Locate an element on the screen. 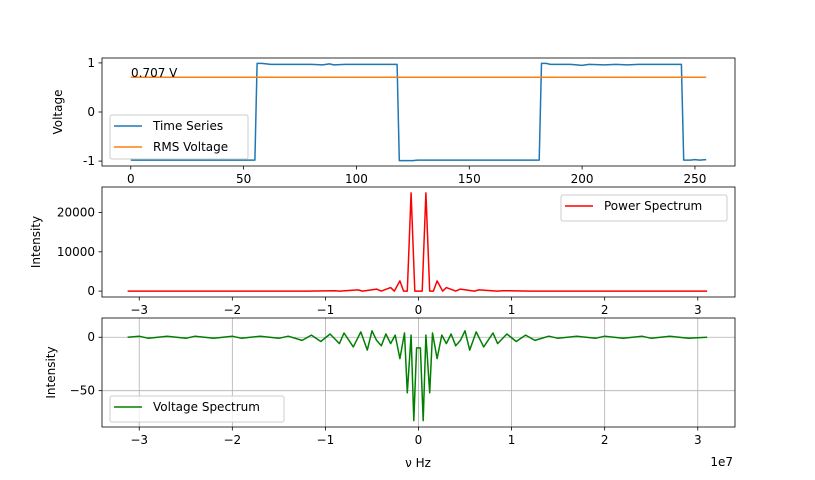  power-spectrum-line is located at coordinates (417, 242).